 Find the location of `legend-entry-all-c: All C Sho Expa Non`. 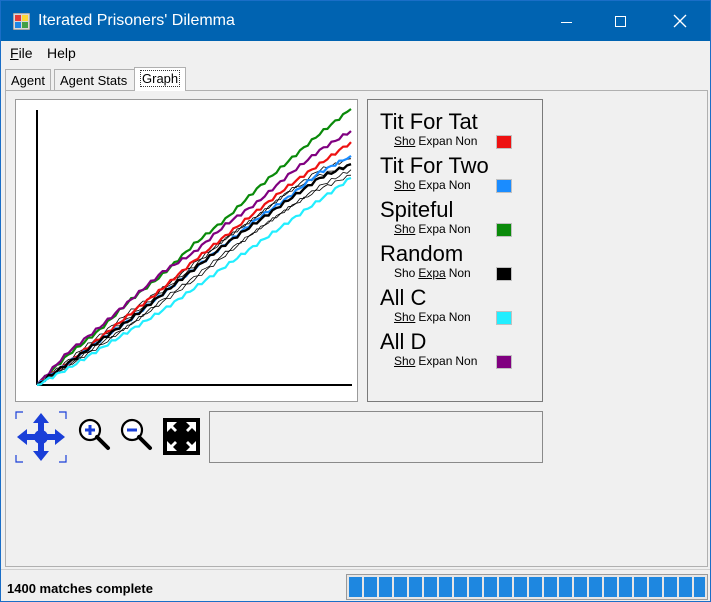

legend-entry-all-c: All C Sho Expa Non is located at coordinates (460, 308).